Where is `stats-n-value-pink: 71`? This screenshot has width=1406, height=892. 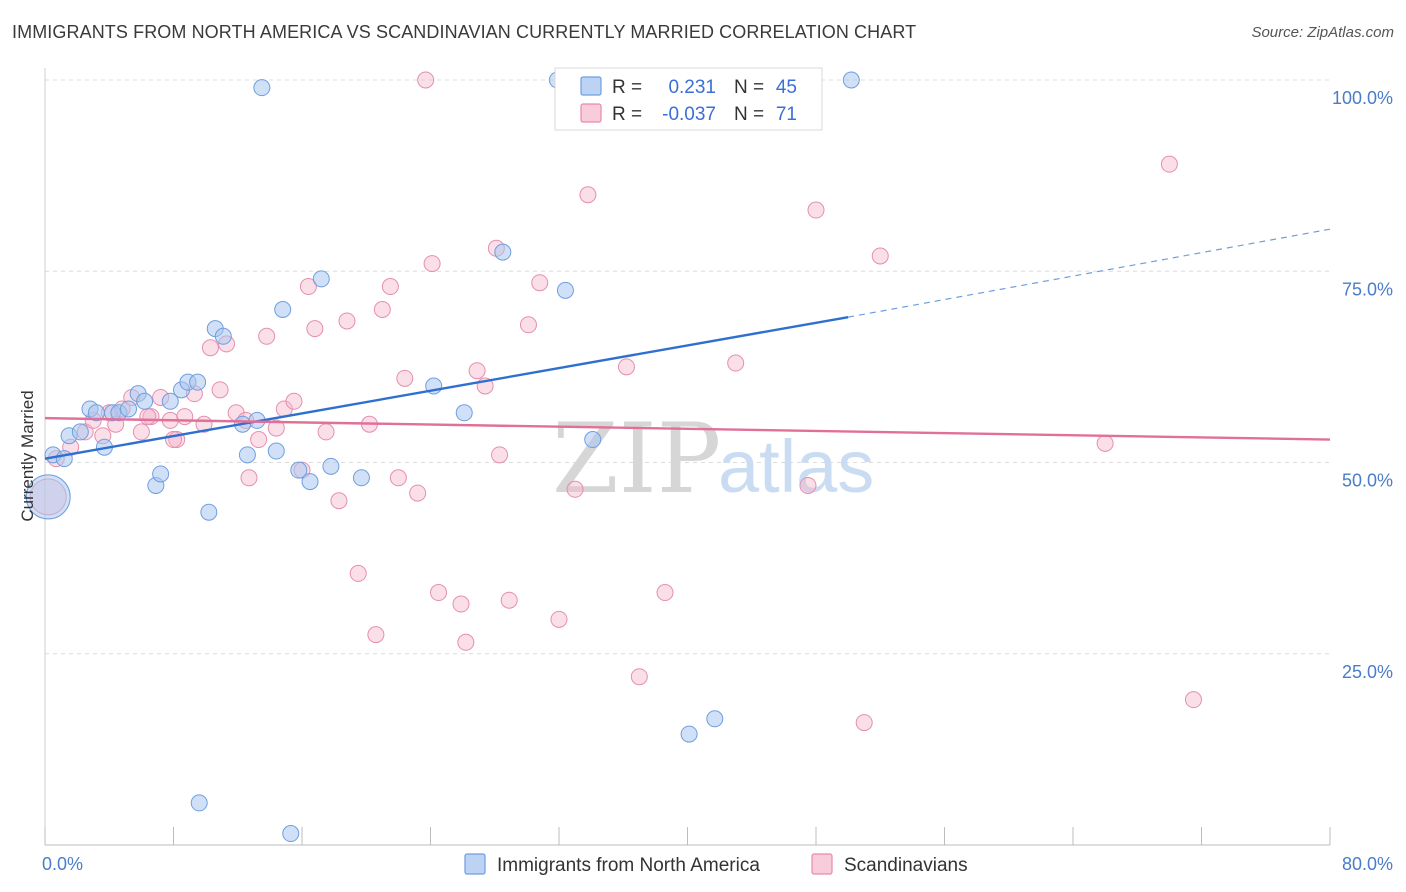
stats-n-value-pink: 71 is located at coordinates (786, 114).